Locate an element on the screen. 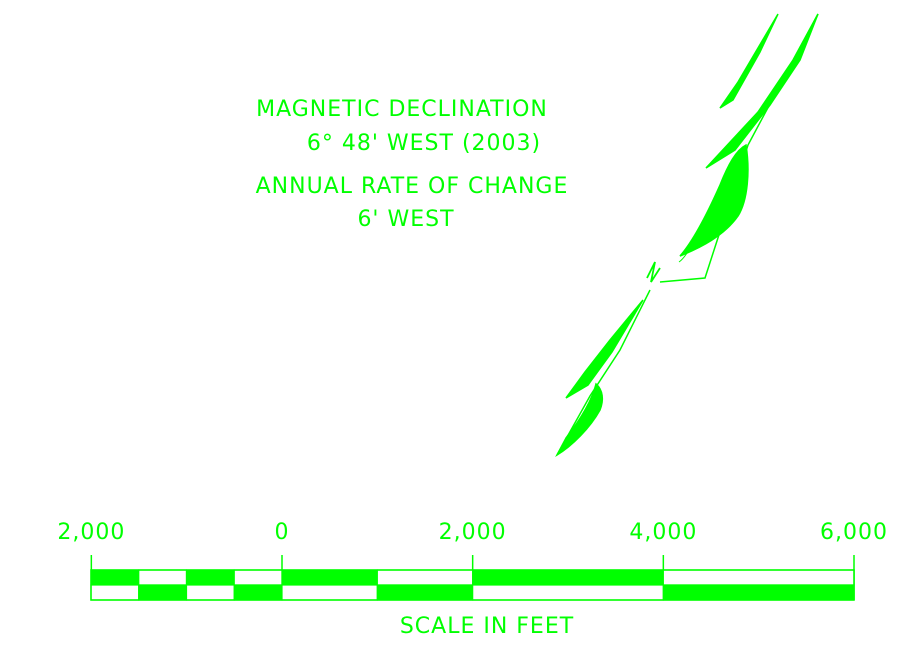 The height and width of the screenshot is (654, 899). scale-tick-label: 0 is located at coordinates (282, 532).